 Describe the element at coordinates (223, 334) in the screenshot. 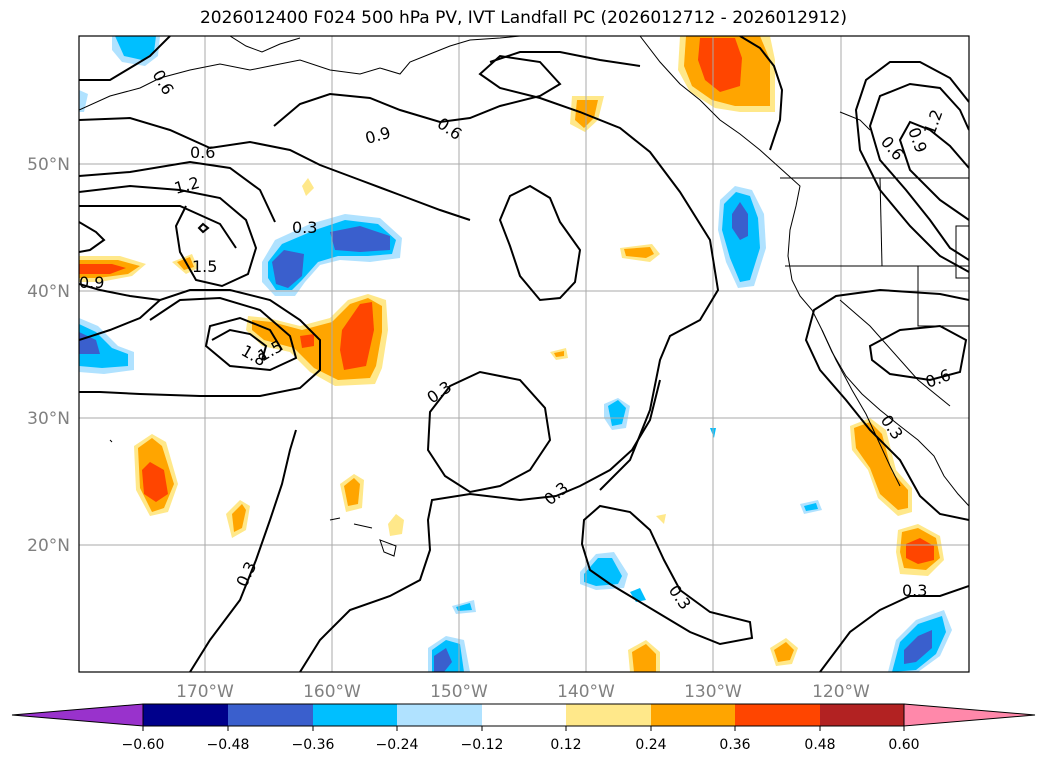

I see `contour-1.5-ring` at that location.